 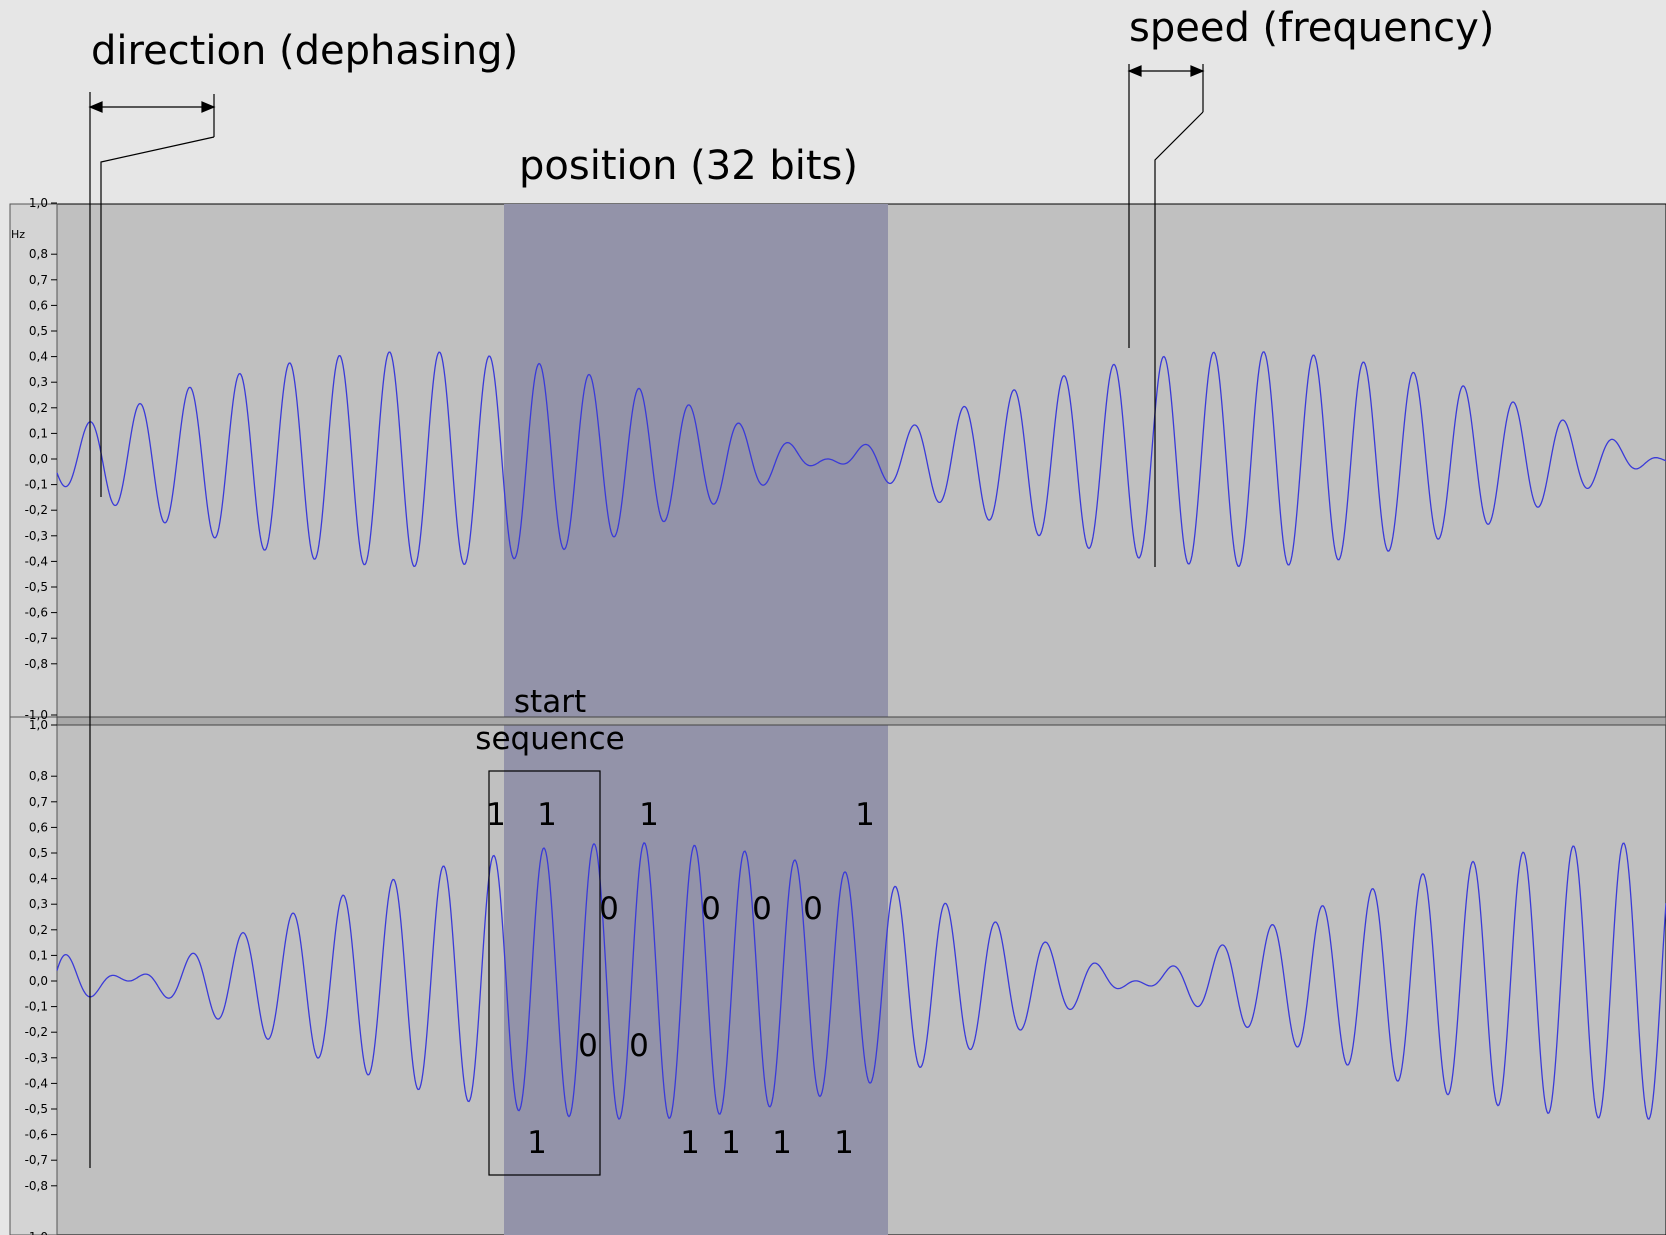 What do you see at coordinates (18, 234) in the screenshot?
I see `top-ruler-unit-label: Hz` at bounding box center [18, 234].